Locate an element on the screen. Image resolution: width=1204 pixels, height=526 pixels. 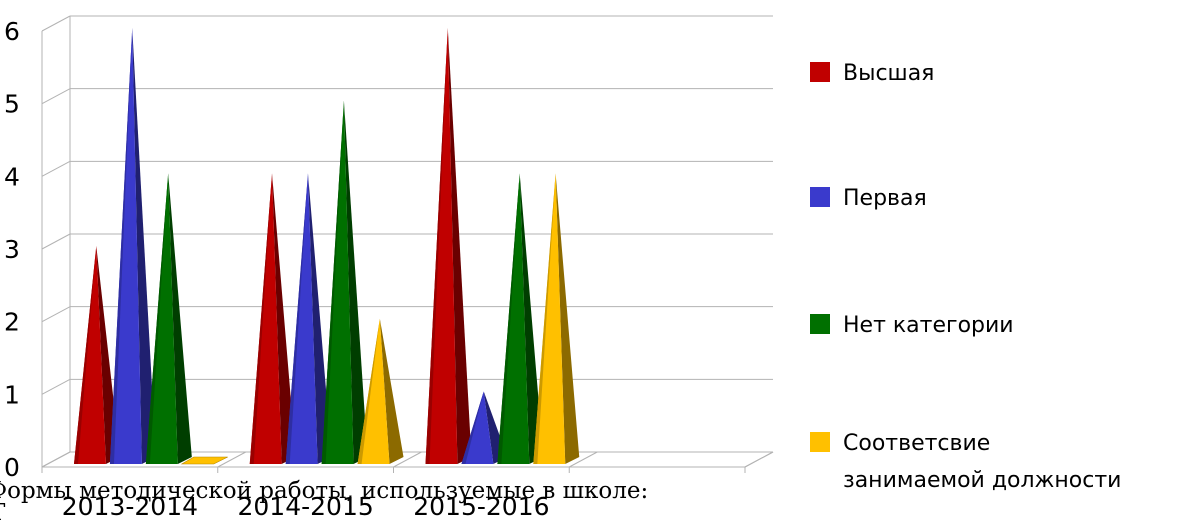
y-tick-label: 1 is located at coordinates (12, 394).